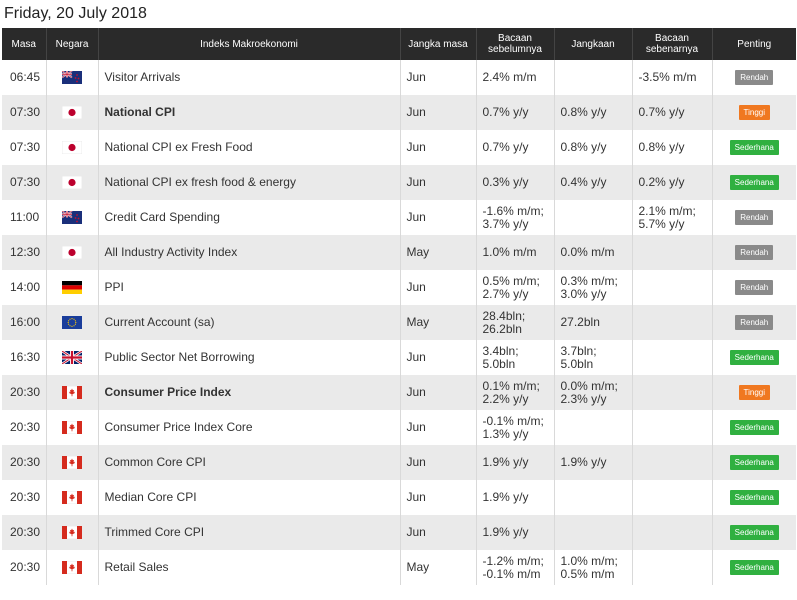 The image size is (797, 600). What do you see at coordinates (671, 112) in the screenshot?
I see `event-actual: 0.7% y/y` at bounding box center [671, 112].